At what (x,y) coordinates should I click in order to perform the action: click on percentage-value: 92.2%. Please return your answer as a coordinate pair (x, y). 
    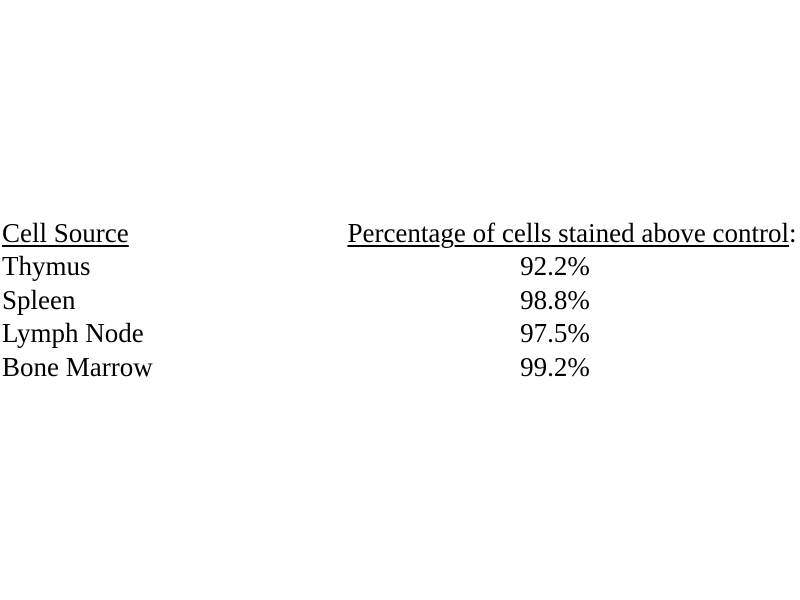
    Looking at the image, I should click on (555, 266).